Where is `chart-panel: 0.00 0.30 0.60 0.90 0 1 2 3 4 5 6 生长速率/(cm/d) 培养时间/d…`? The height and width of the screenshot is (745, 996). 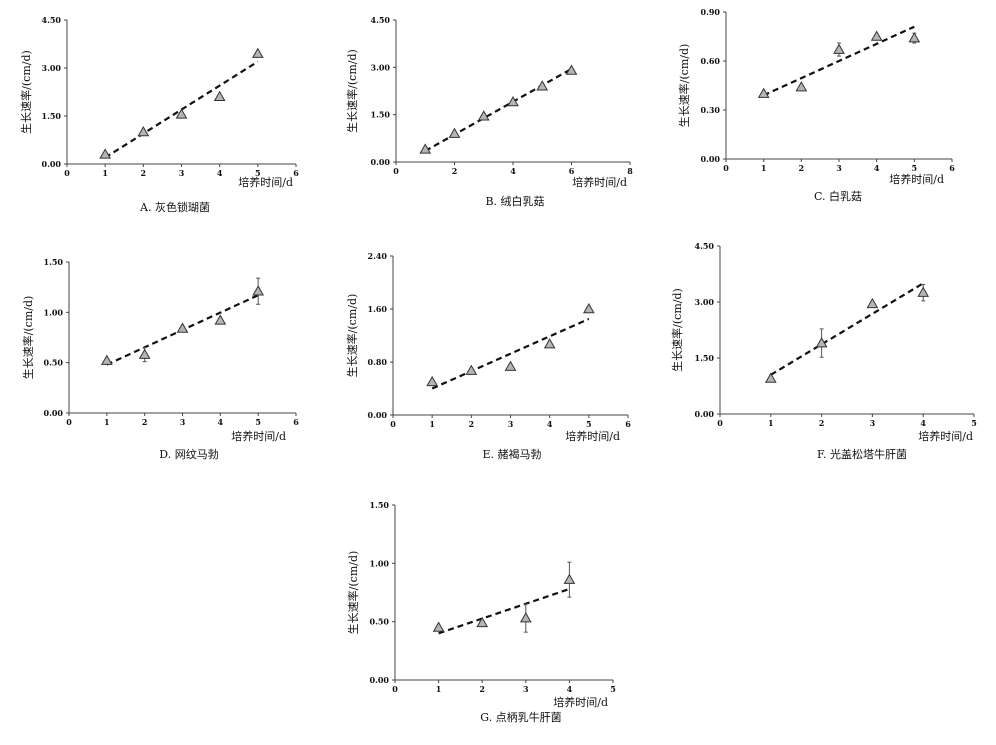
chart-panel: 0.00 0.30 0.60 0.90 0 1 2 3 4 5 6 生长速率/(cm/d) 培养时间/d… is located at coordinates (816, 105).